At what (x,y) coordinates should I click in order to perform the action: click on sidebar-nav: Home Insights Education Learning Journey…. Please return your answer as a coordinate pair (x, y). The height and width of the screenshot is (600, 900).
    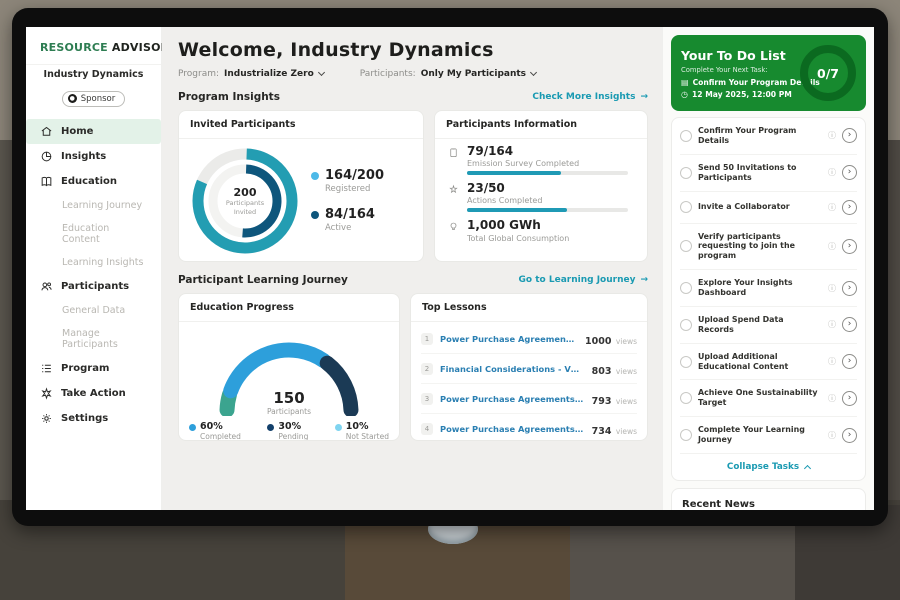
    Looking at the image, I should click on (93, 274).